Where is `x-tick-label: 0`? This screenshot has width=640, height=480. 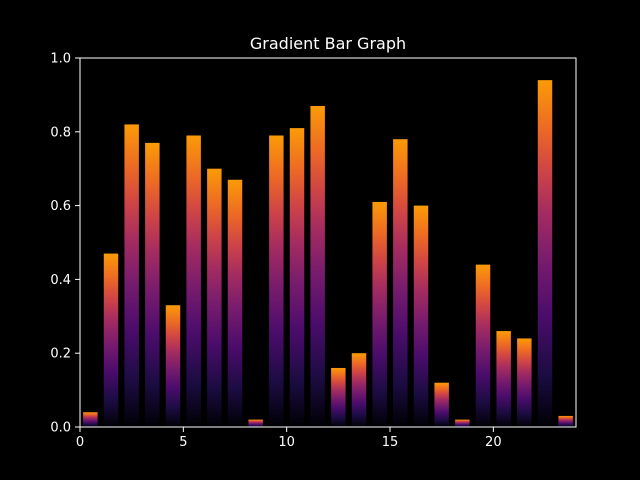
x-tick-label: 0 is located at coordinates (80, 442).